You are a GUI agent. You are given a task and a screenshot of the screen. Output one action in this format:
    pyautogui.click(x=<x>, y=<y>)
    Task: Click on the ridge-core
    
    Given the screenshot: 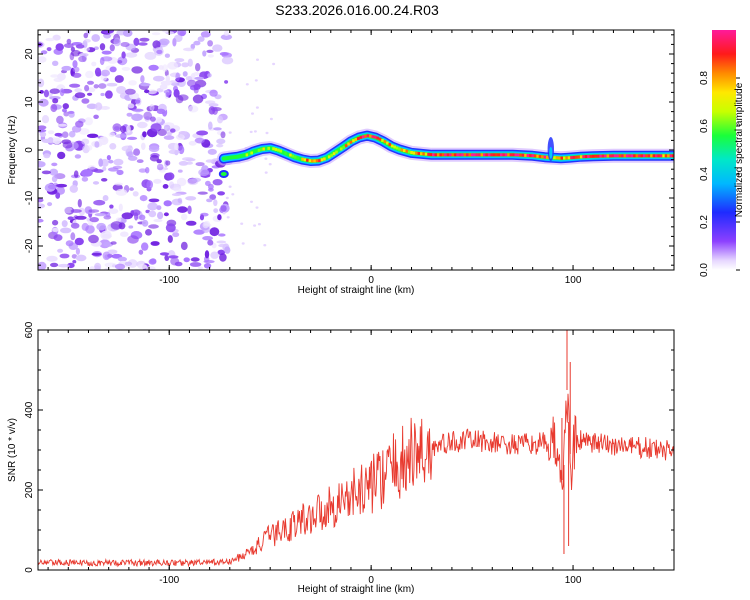 What is the action you would take?
    pyautogui.click(x=459, y=148)
    